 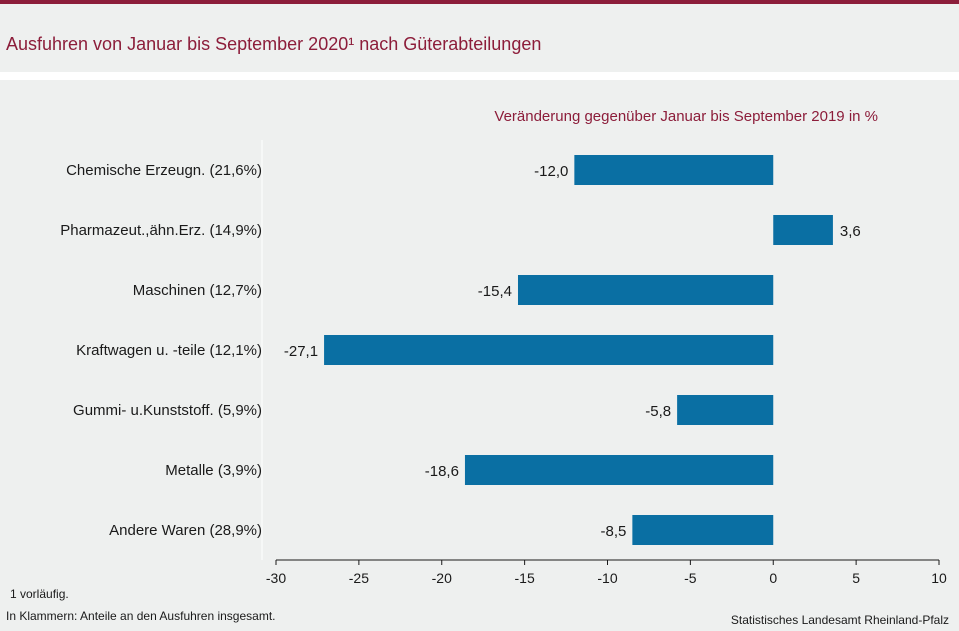 What do you see at coordinates (213, 470) in the screenshot?
I see `category-label-5: Metalle (3,9%)` at bounding box center [213, 470].